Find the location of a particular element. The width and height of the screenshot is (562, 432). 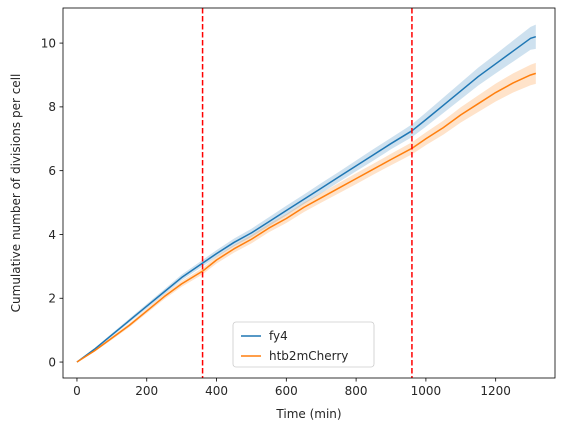

y-tick-label: 0 is located at coordinates (52, 362).